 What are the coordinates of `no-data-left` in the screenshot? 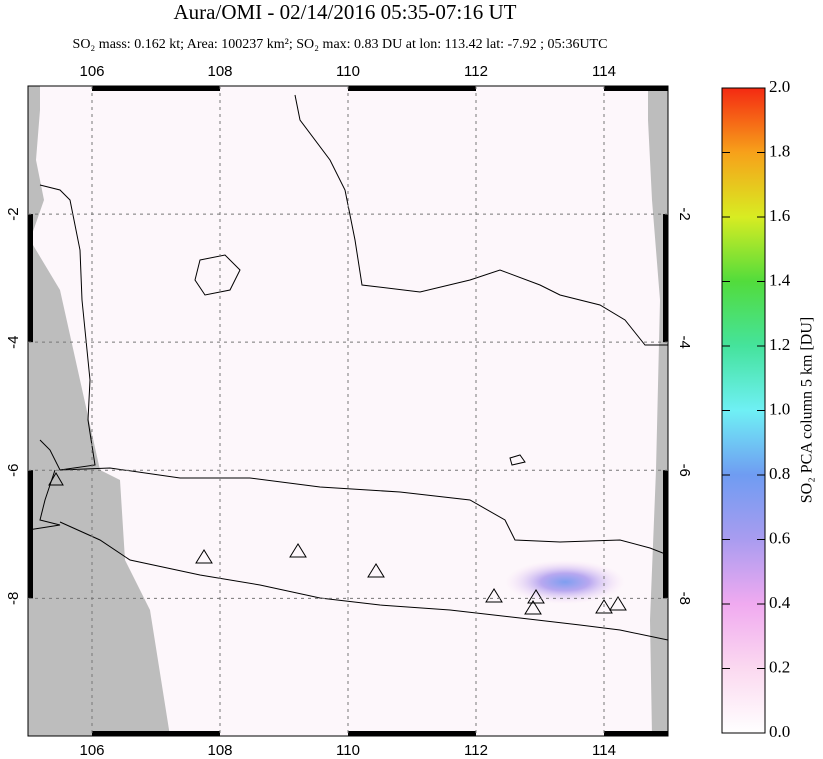 It's located at (99, 411).